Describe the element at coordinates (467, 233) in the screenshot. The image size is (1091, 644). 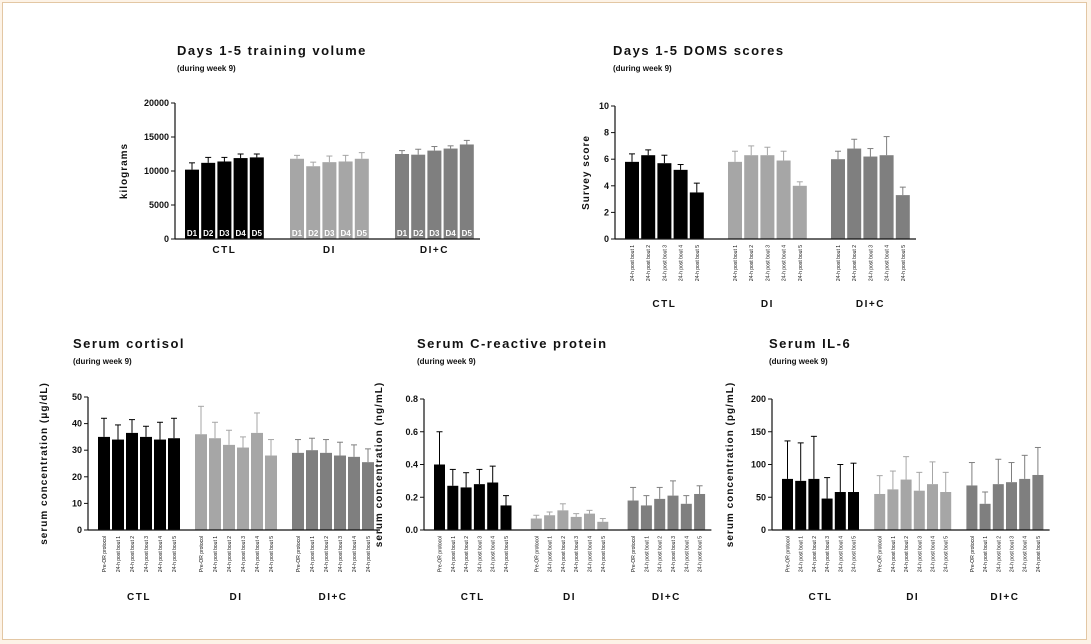
I see `bar-category-label: D5` at that location.